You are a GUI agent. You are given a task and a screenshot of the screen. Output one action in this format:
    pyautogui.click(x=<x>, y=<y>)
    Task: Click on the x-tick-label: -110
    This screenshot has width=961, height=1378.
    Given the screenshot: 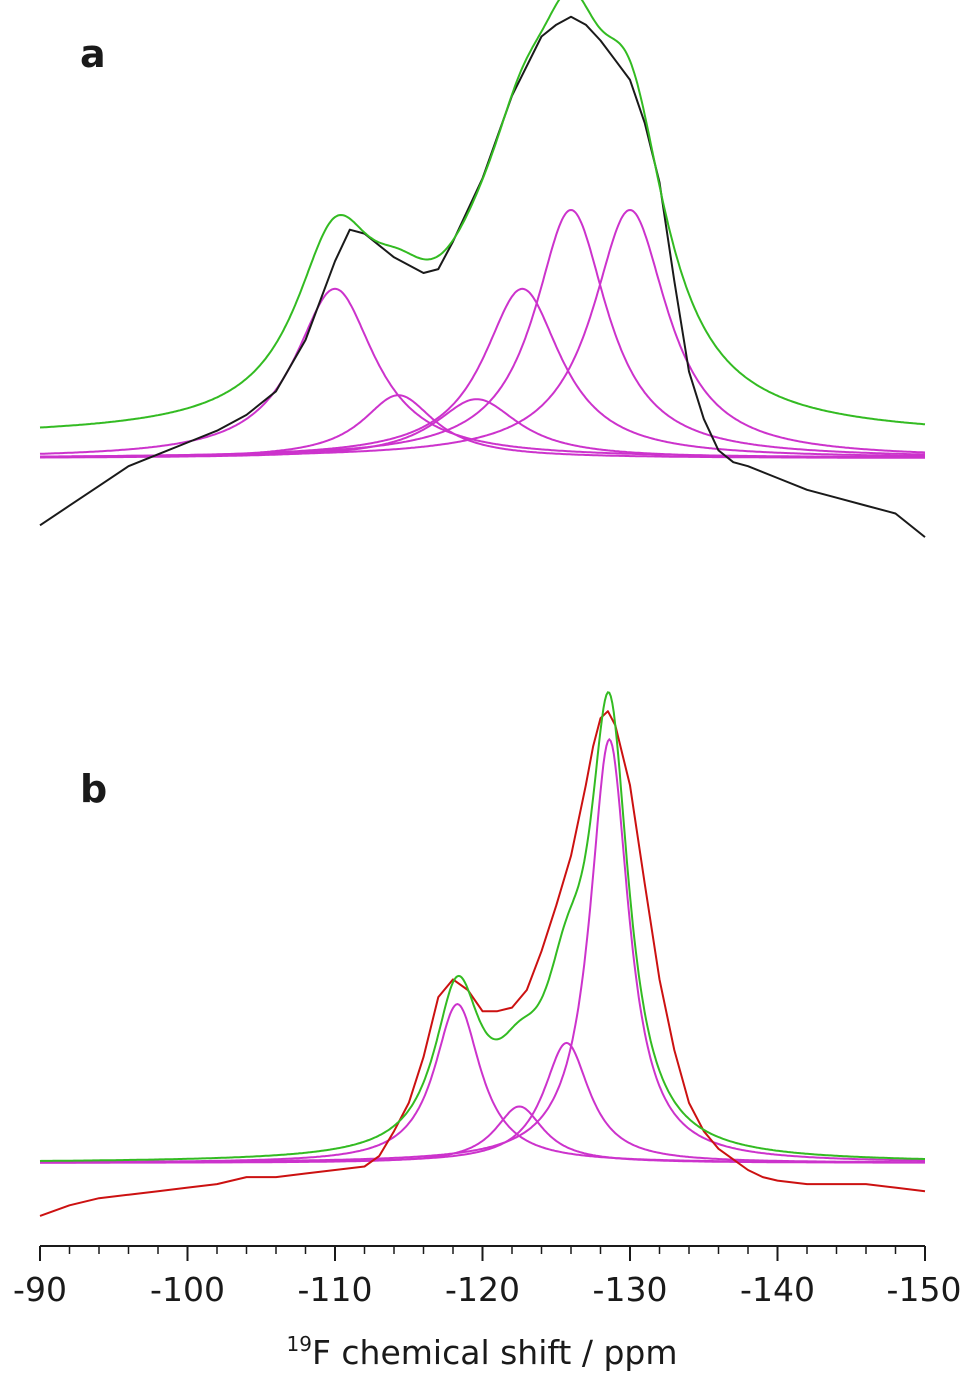 What is the action you would take?
    pyautogui.click(x=335, y=1289)
    